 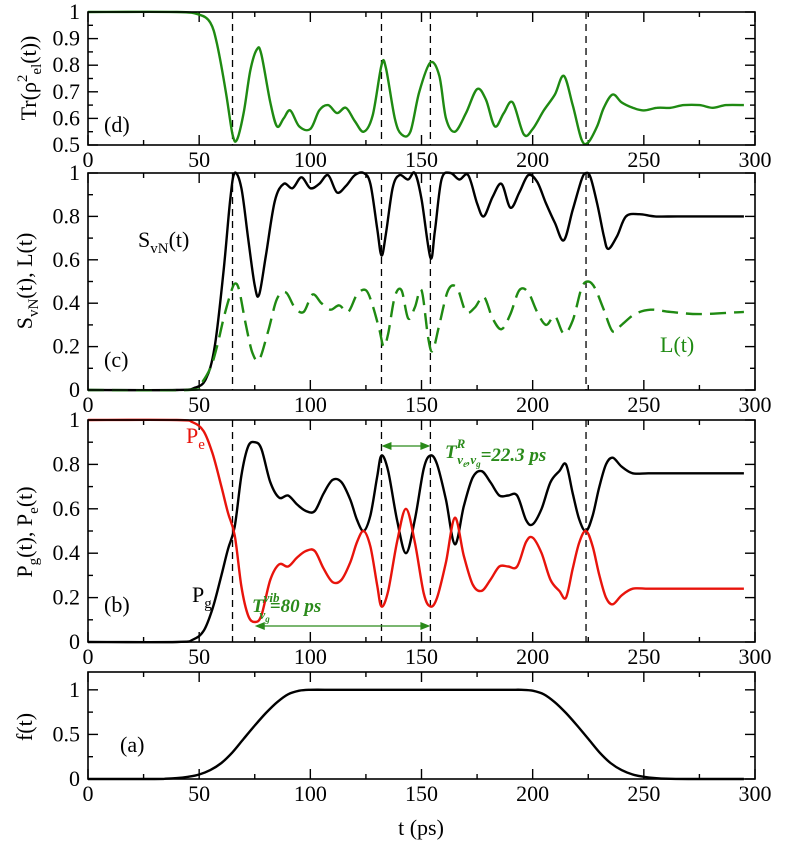 I want to click on vib-arrowhead-left, so click(x=259, y=626).